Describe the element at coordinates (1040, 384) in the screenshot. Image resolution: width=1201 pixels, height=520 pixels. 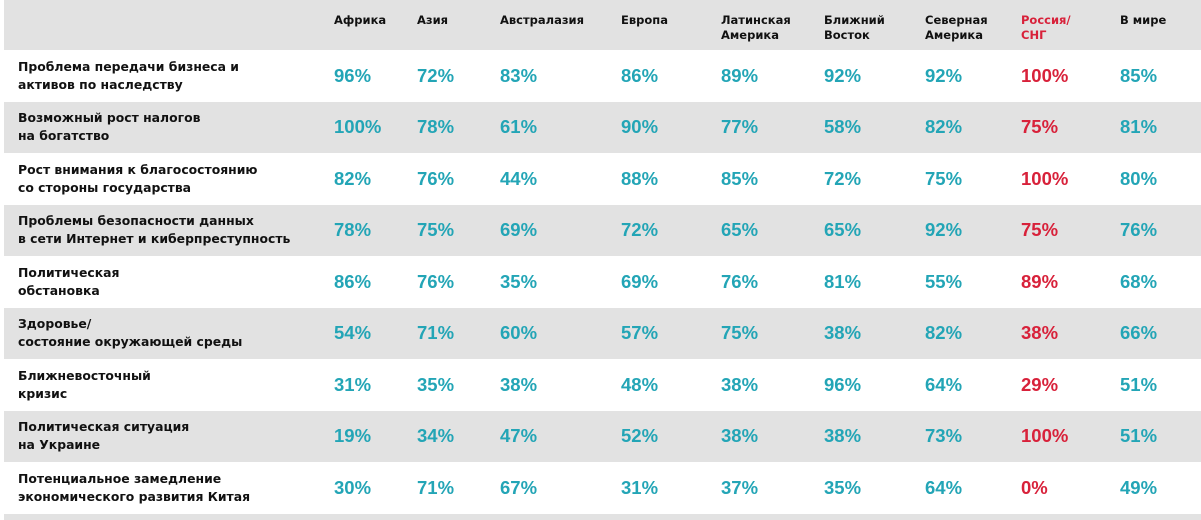
I see `value-cell: 29%` at that location.